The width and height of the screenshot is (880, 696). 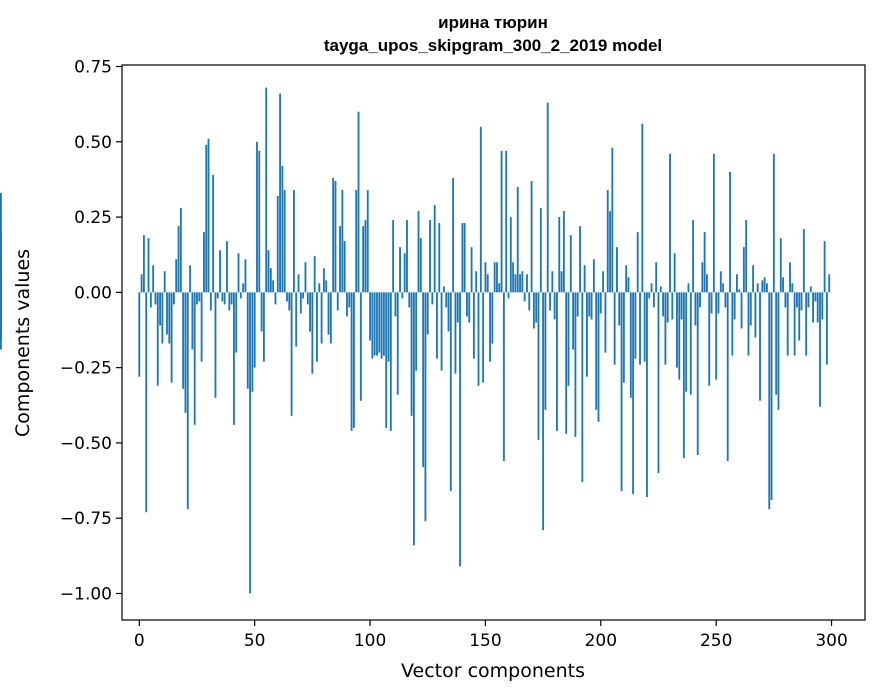 What do you see at coordinates (93, 143) in the screenshot?
I see `y-tick-label: 0.50` at bounding box center [93, 143].